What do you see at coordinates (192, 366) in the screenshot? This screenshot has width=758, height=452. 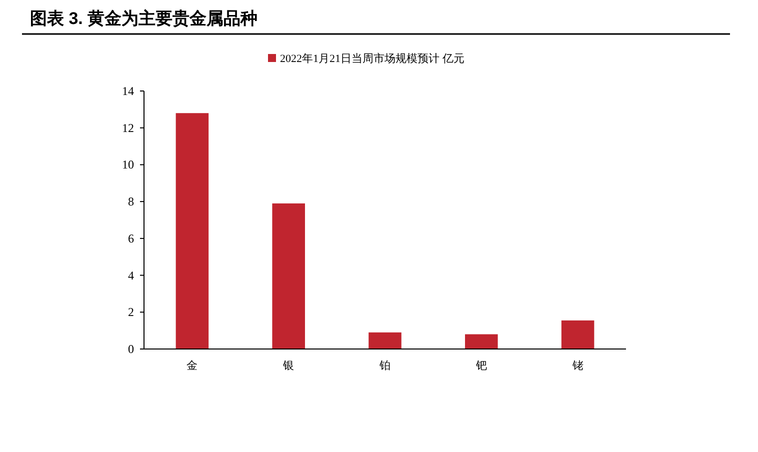 I see `x-tick-label: 金` at bounding box center [192, 366].